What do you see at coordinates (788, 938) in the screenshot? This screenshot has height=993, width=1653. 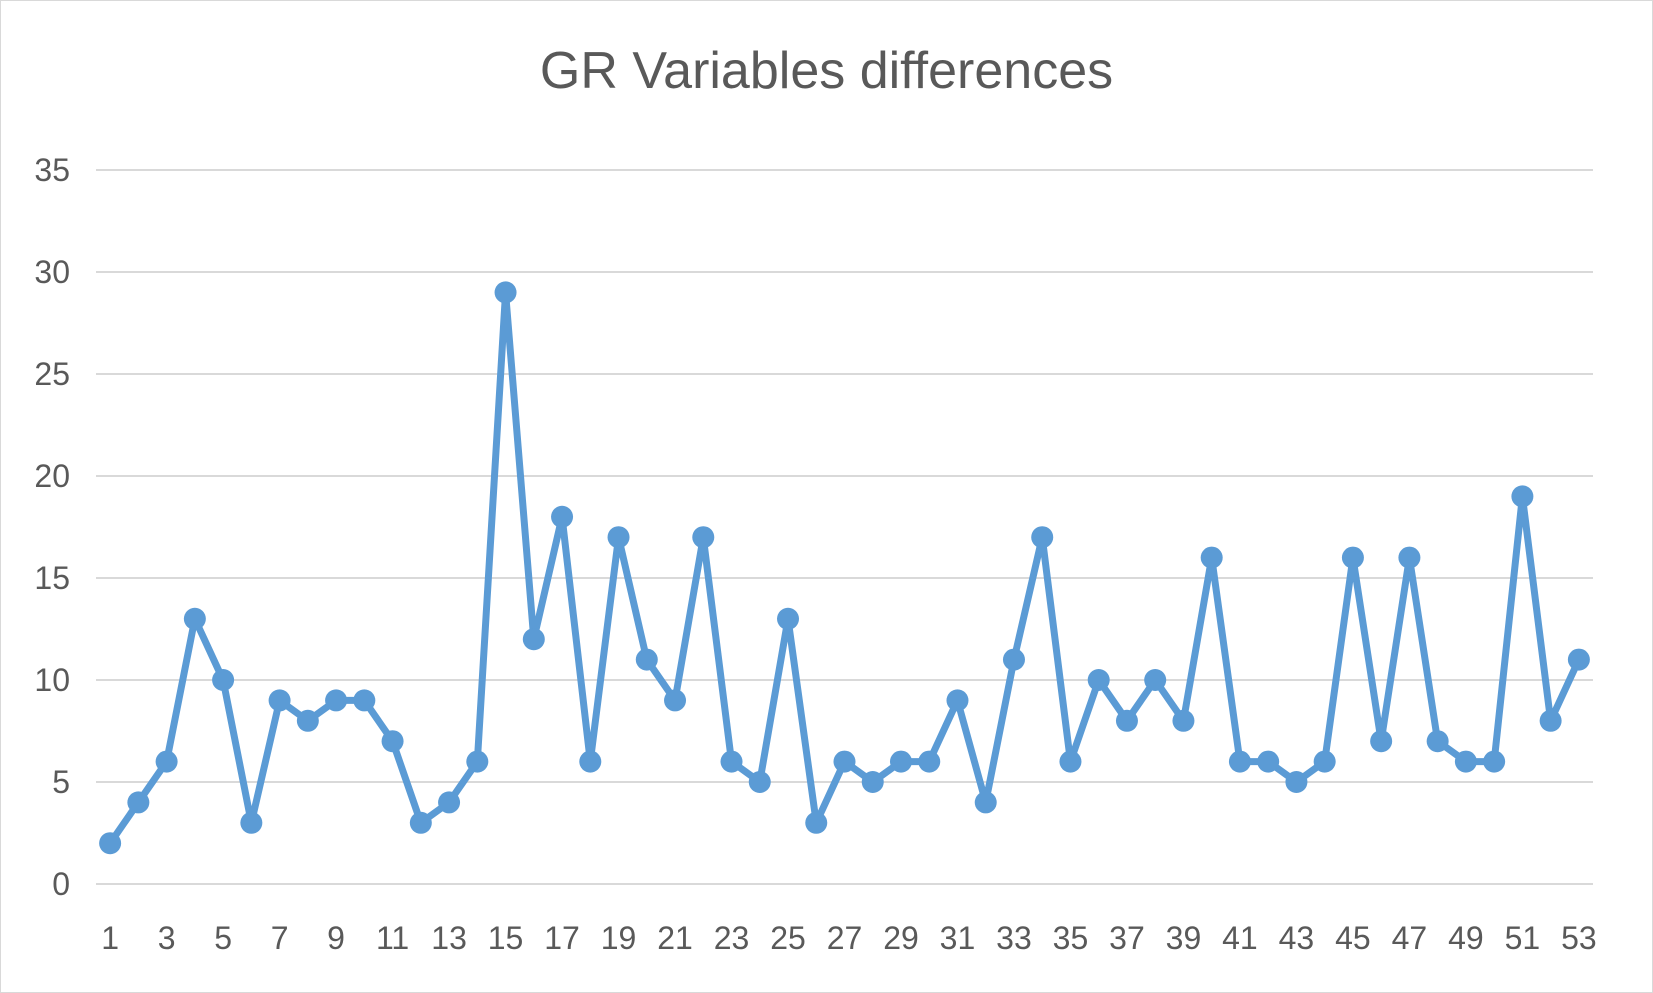 I see `x-tick-label: 25` at bounding box center [788, 938].